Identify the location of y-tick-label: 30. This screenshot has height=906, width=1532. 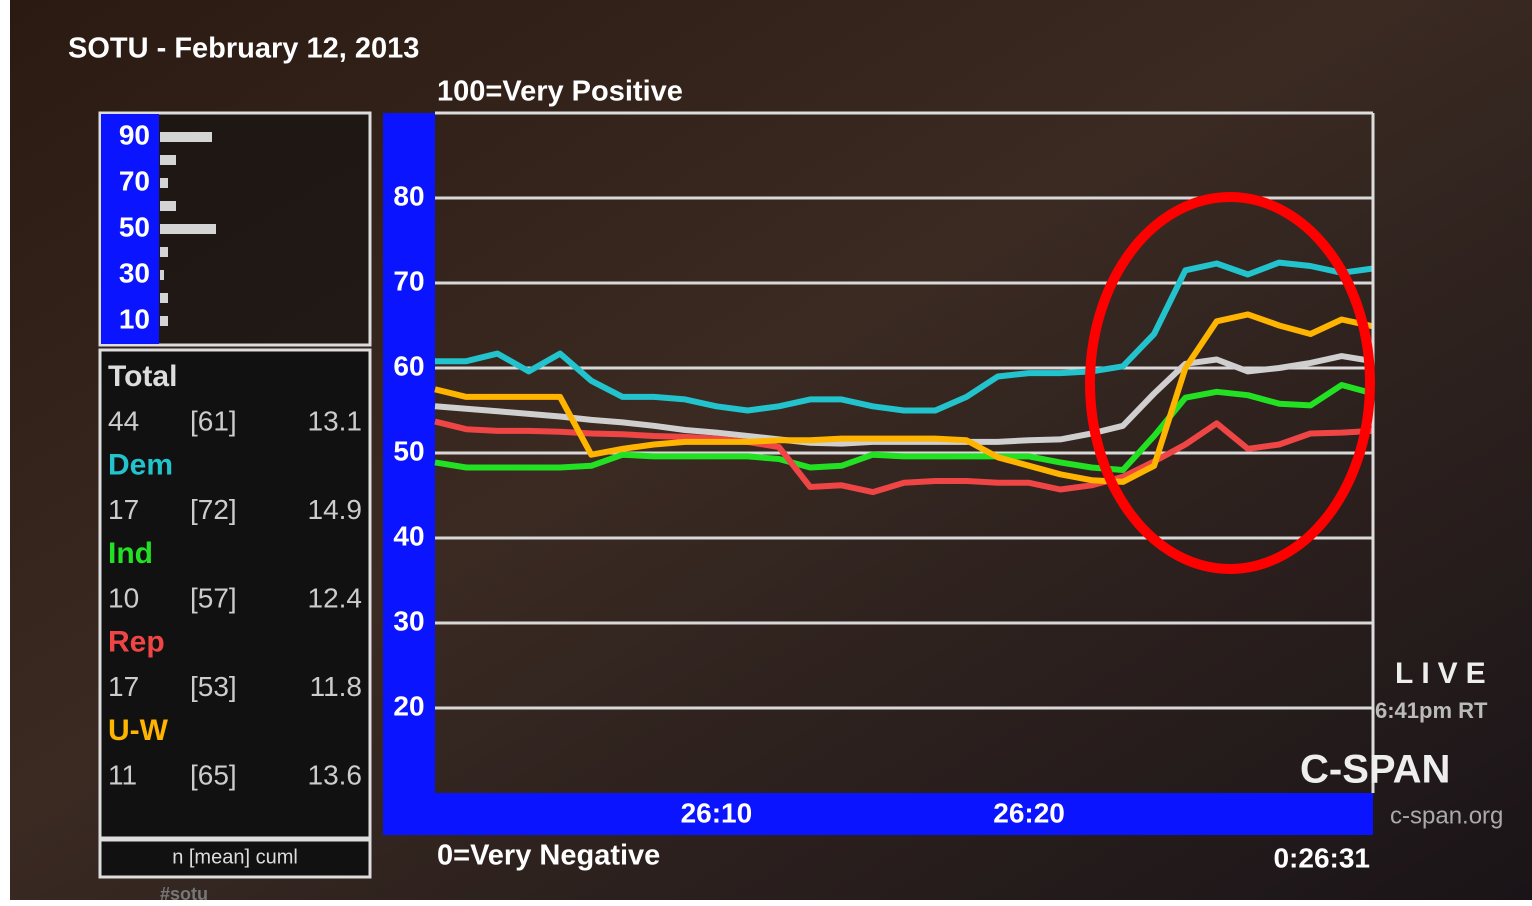
(408, 620).